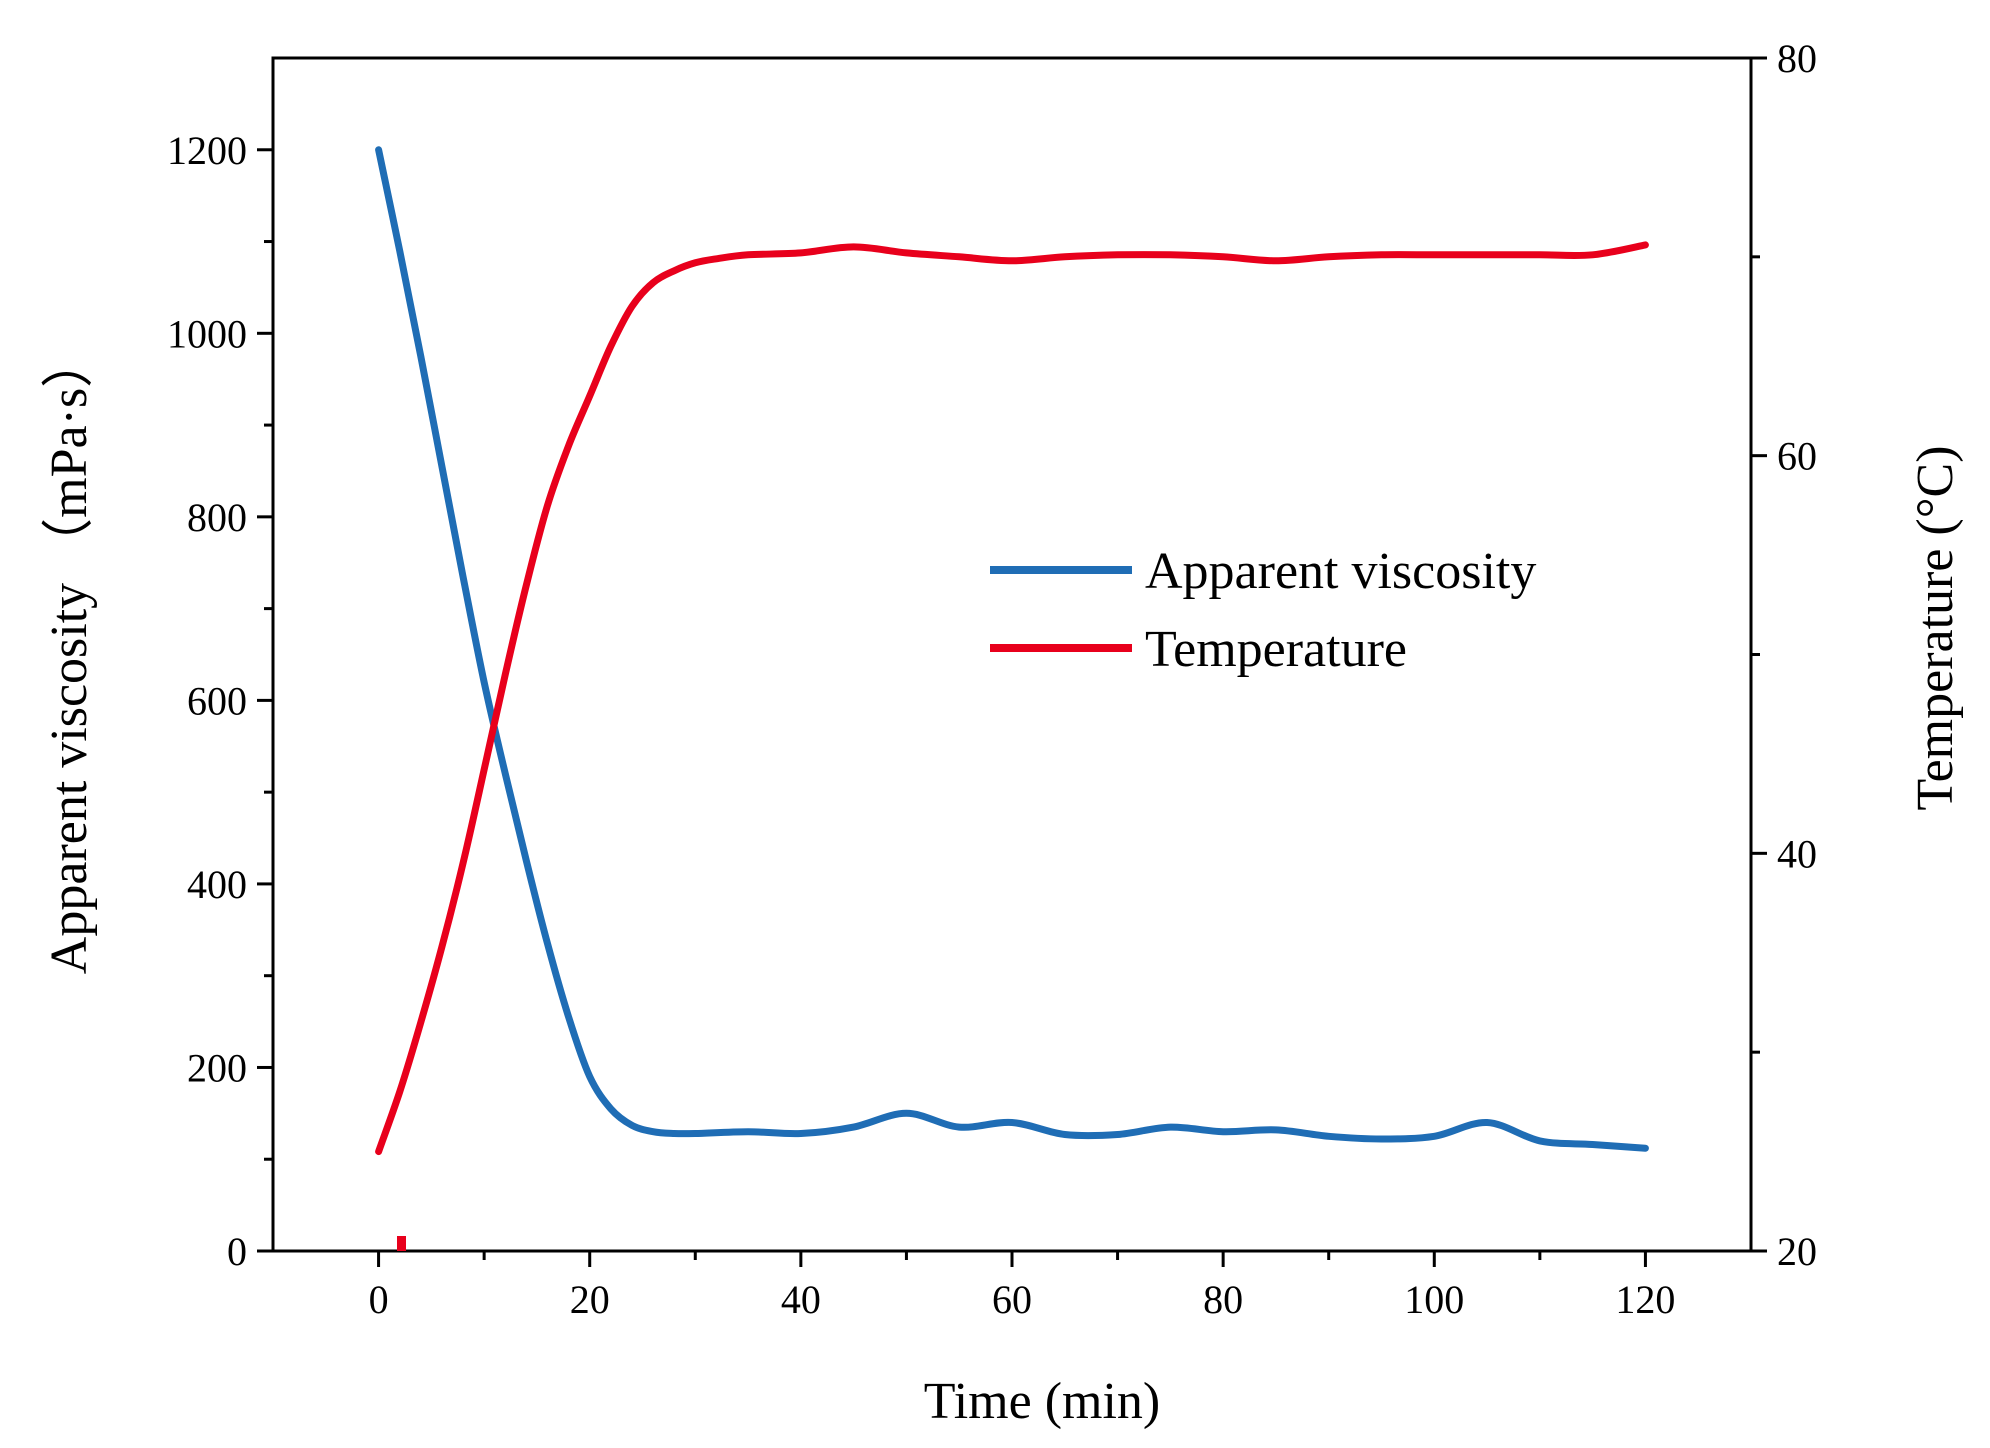 Image resolution: width=1990 pixels, height=1448 pixels. What do you see at coordinates (1012, 1299) in the screenshot?
I see `x-tick-label: 60` at bounding box center [1012, 1299].